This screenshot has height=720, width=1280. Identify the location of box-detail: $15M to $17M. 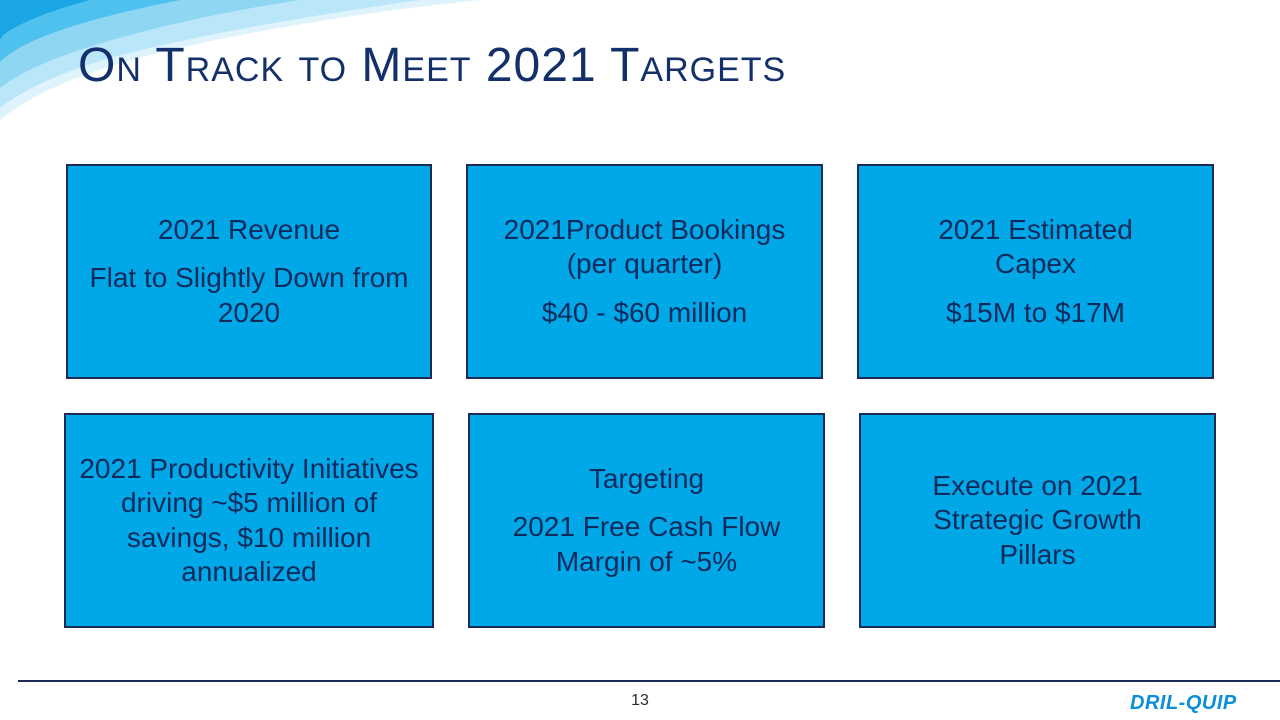
(1035, 312).